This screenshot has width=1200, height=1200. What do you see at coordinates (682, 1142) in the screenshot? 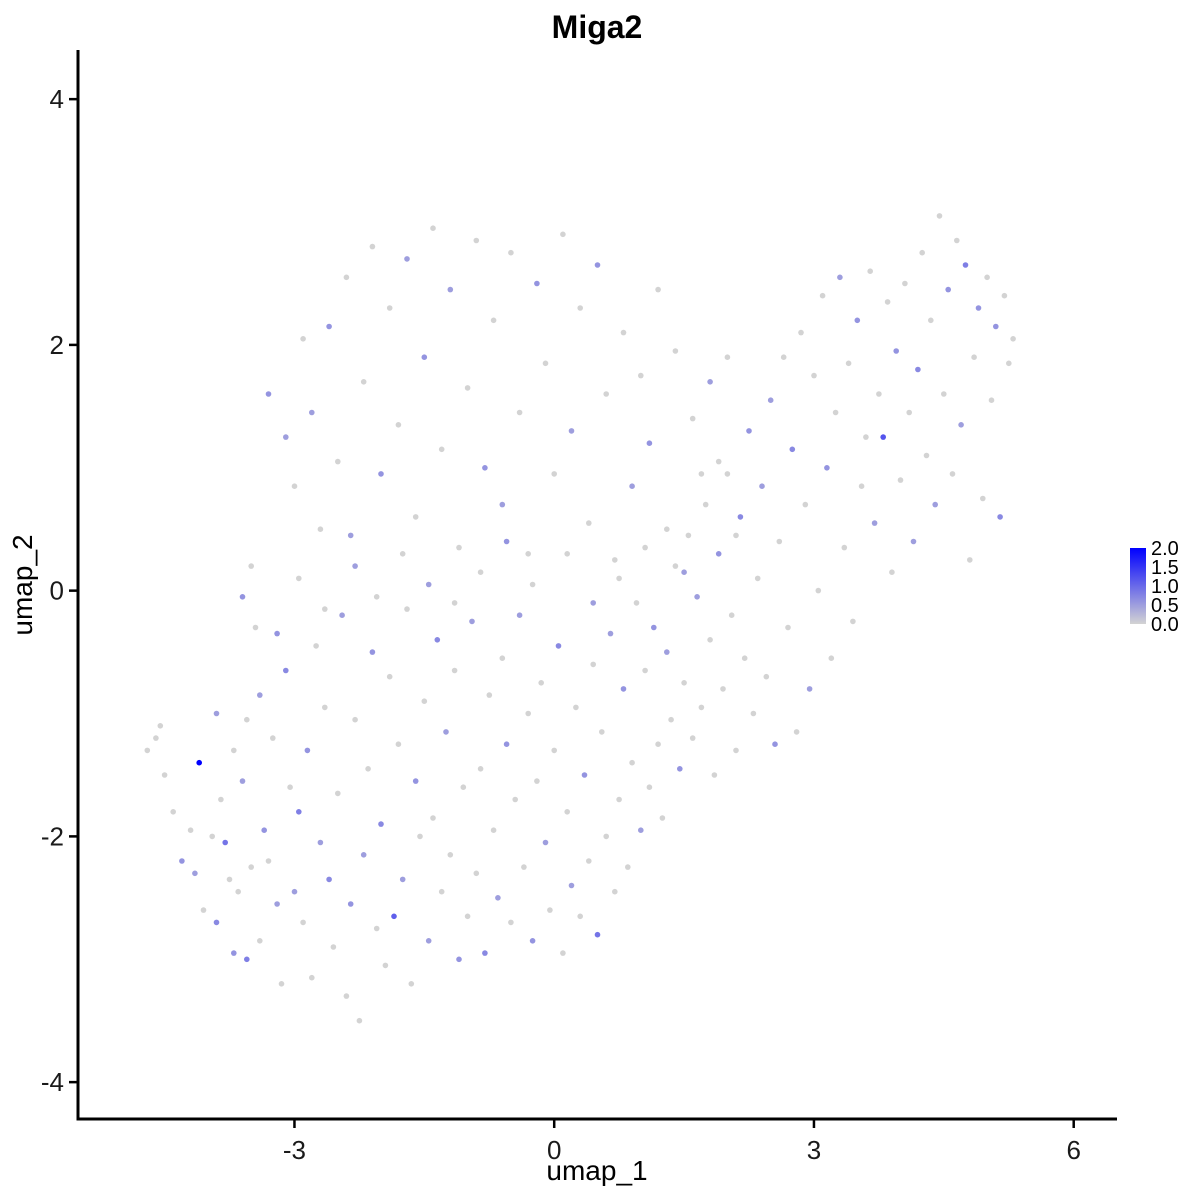
I see `x-ticks: -3 0 3 6` at bounding box center [682, 1142].